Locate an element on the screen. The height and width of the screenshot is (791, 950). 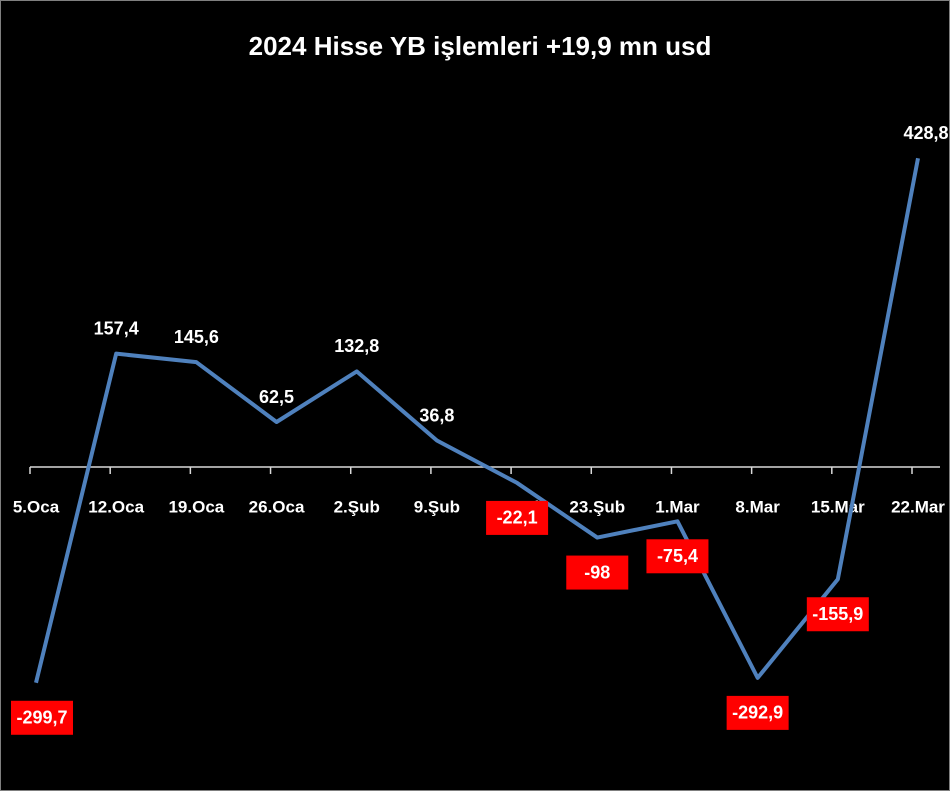
x-tick-label: 15.Mar is located at coordinates (838, 506).